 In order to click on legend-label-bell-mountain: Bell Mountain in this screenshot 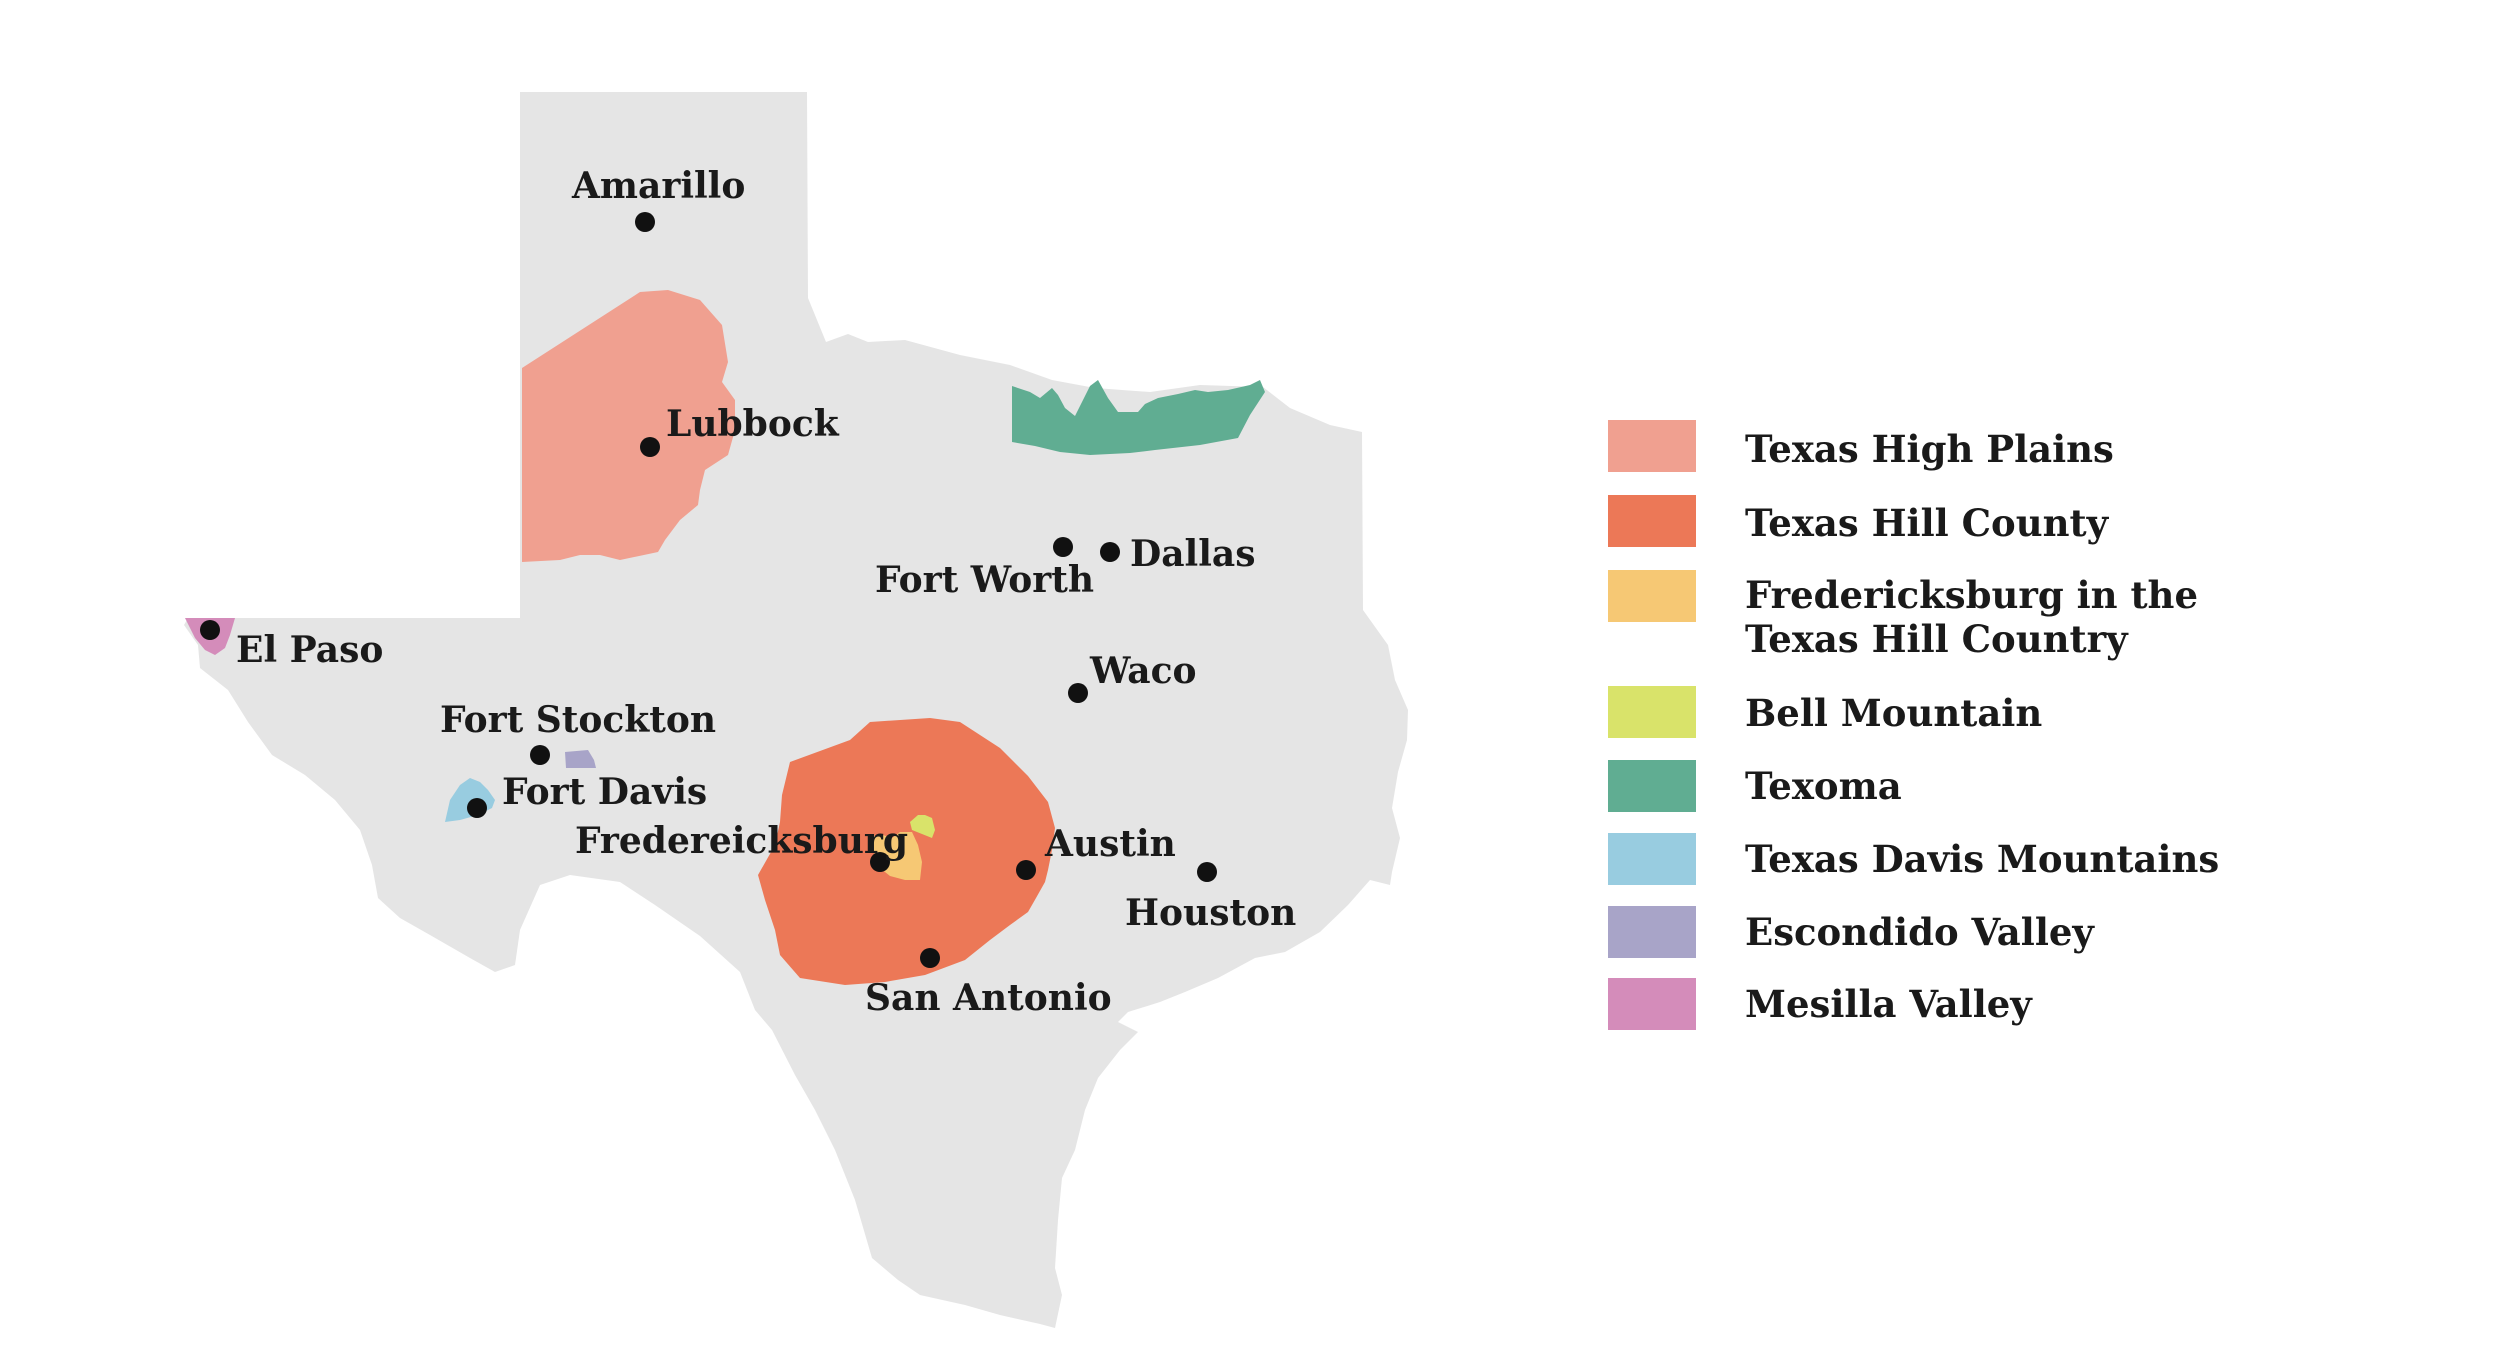, I will do `click(1893, 713)`.